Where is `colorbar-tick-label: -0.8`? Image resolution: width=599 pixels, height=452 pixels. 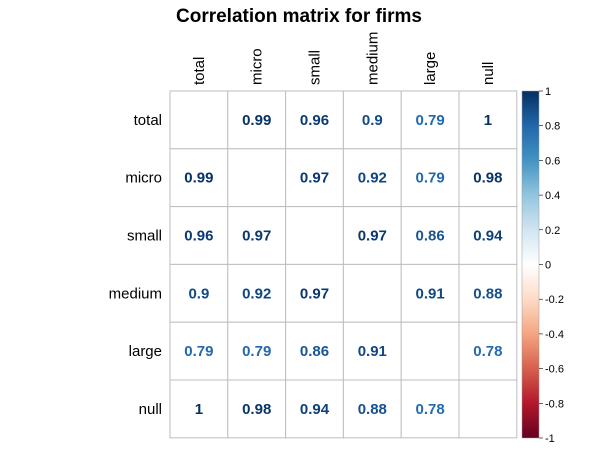 colorbar-tick-label: -0.8 is located at coordinates (554, 404).